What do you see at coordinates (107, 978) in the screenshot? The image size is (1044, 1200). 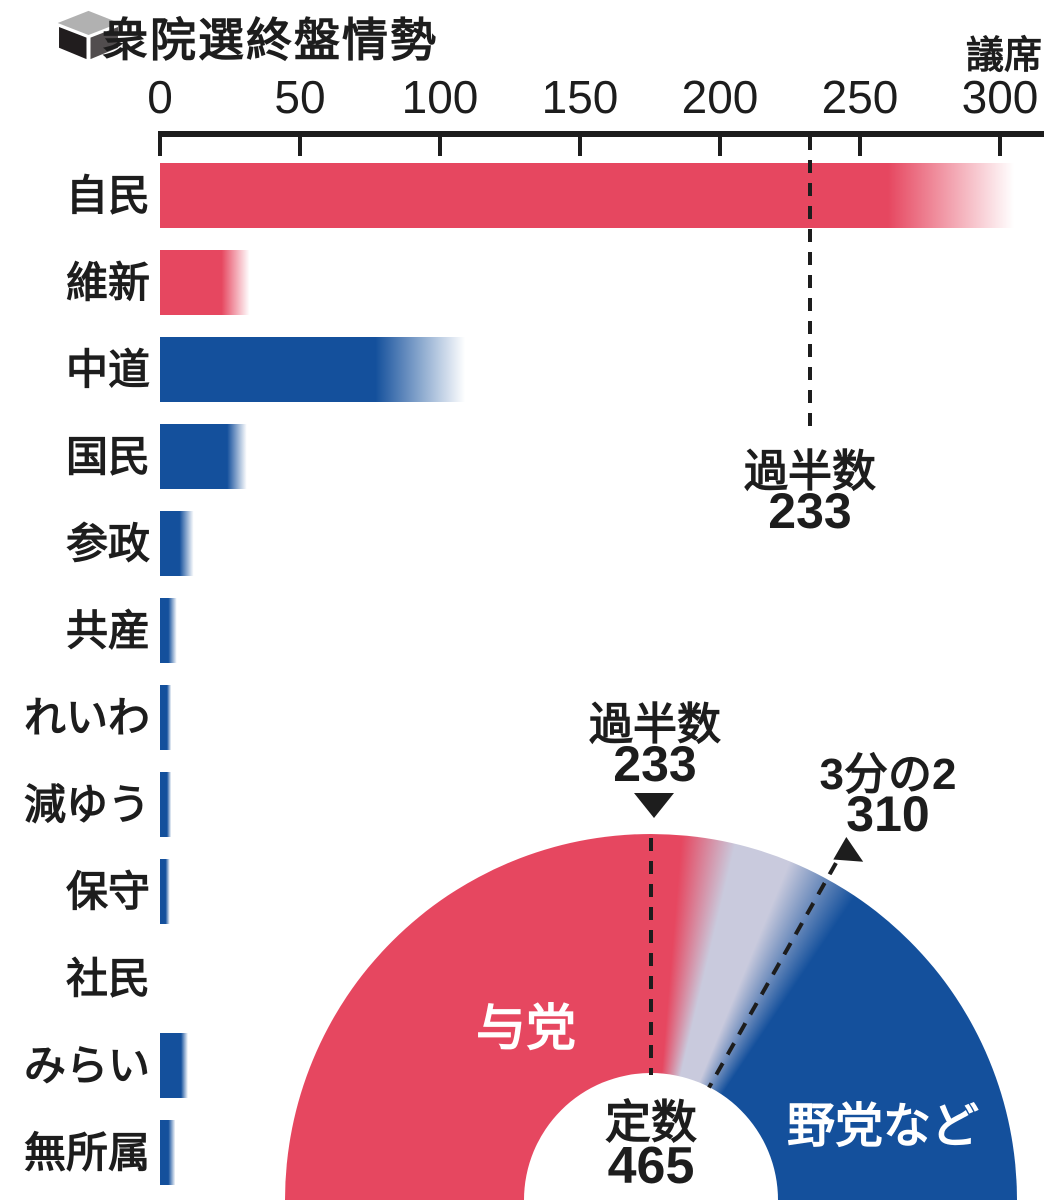 I see `party-label: 社民` at bounding box center [107, 978].